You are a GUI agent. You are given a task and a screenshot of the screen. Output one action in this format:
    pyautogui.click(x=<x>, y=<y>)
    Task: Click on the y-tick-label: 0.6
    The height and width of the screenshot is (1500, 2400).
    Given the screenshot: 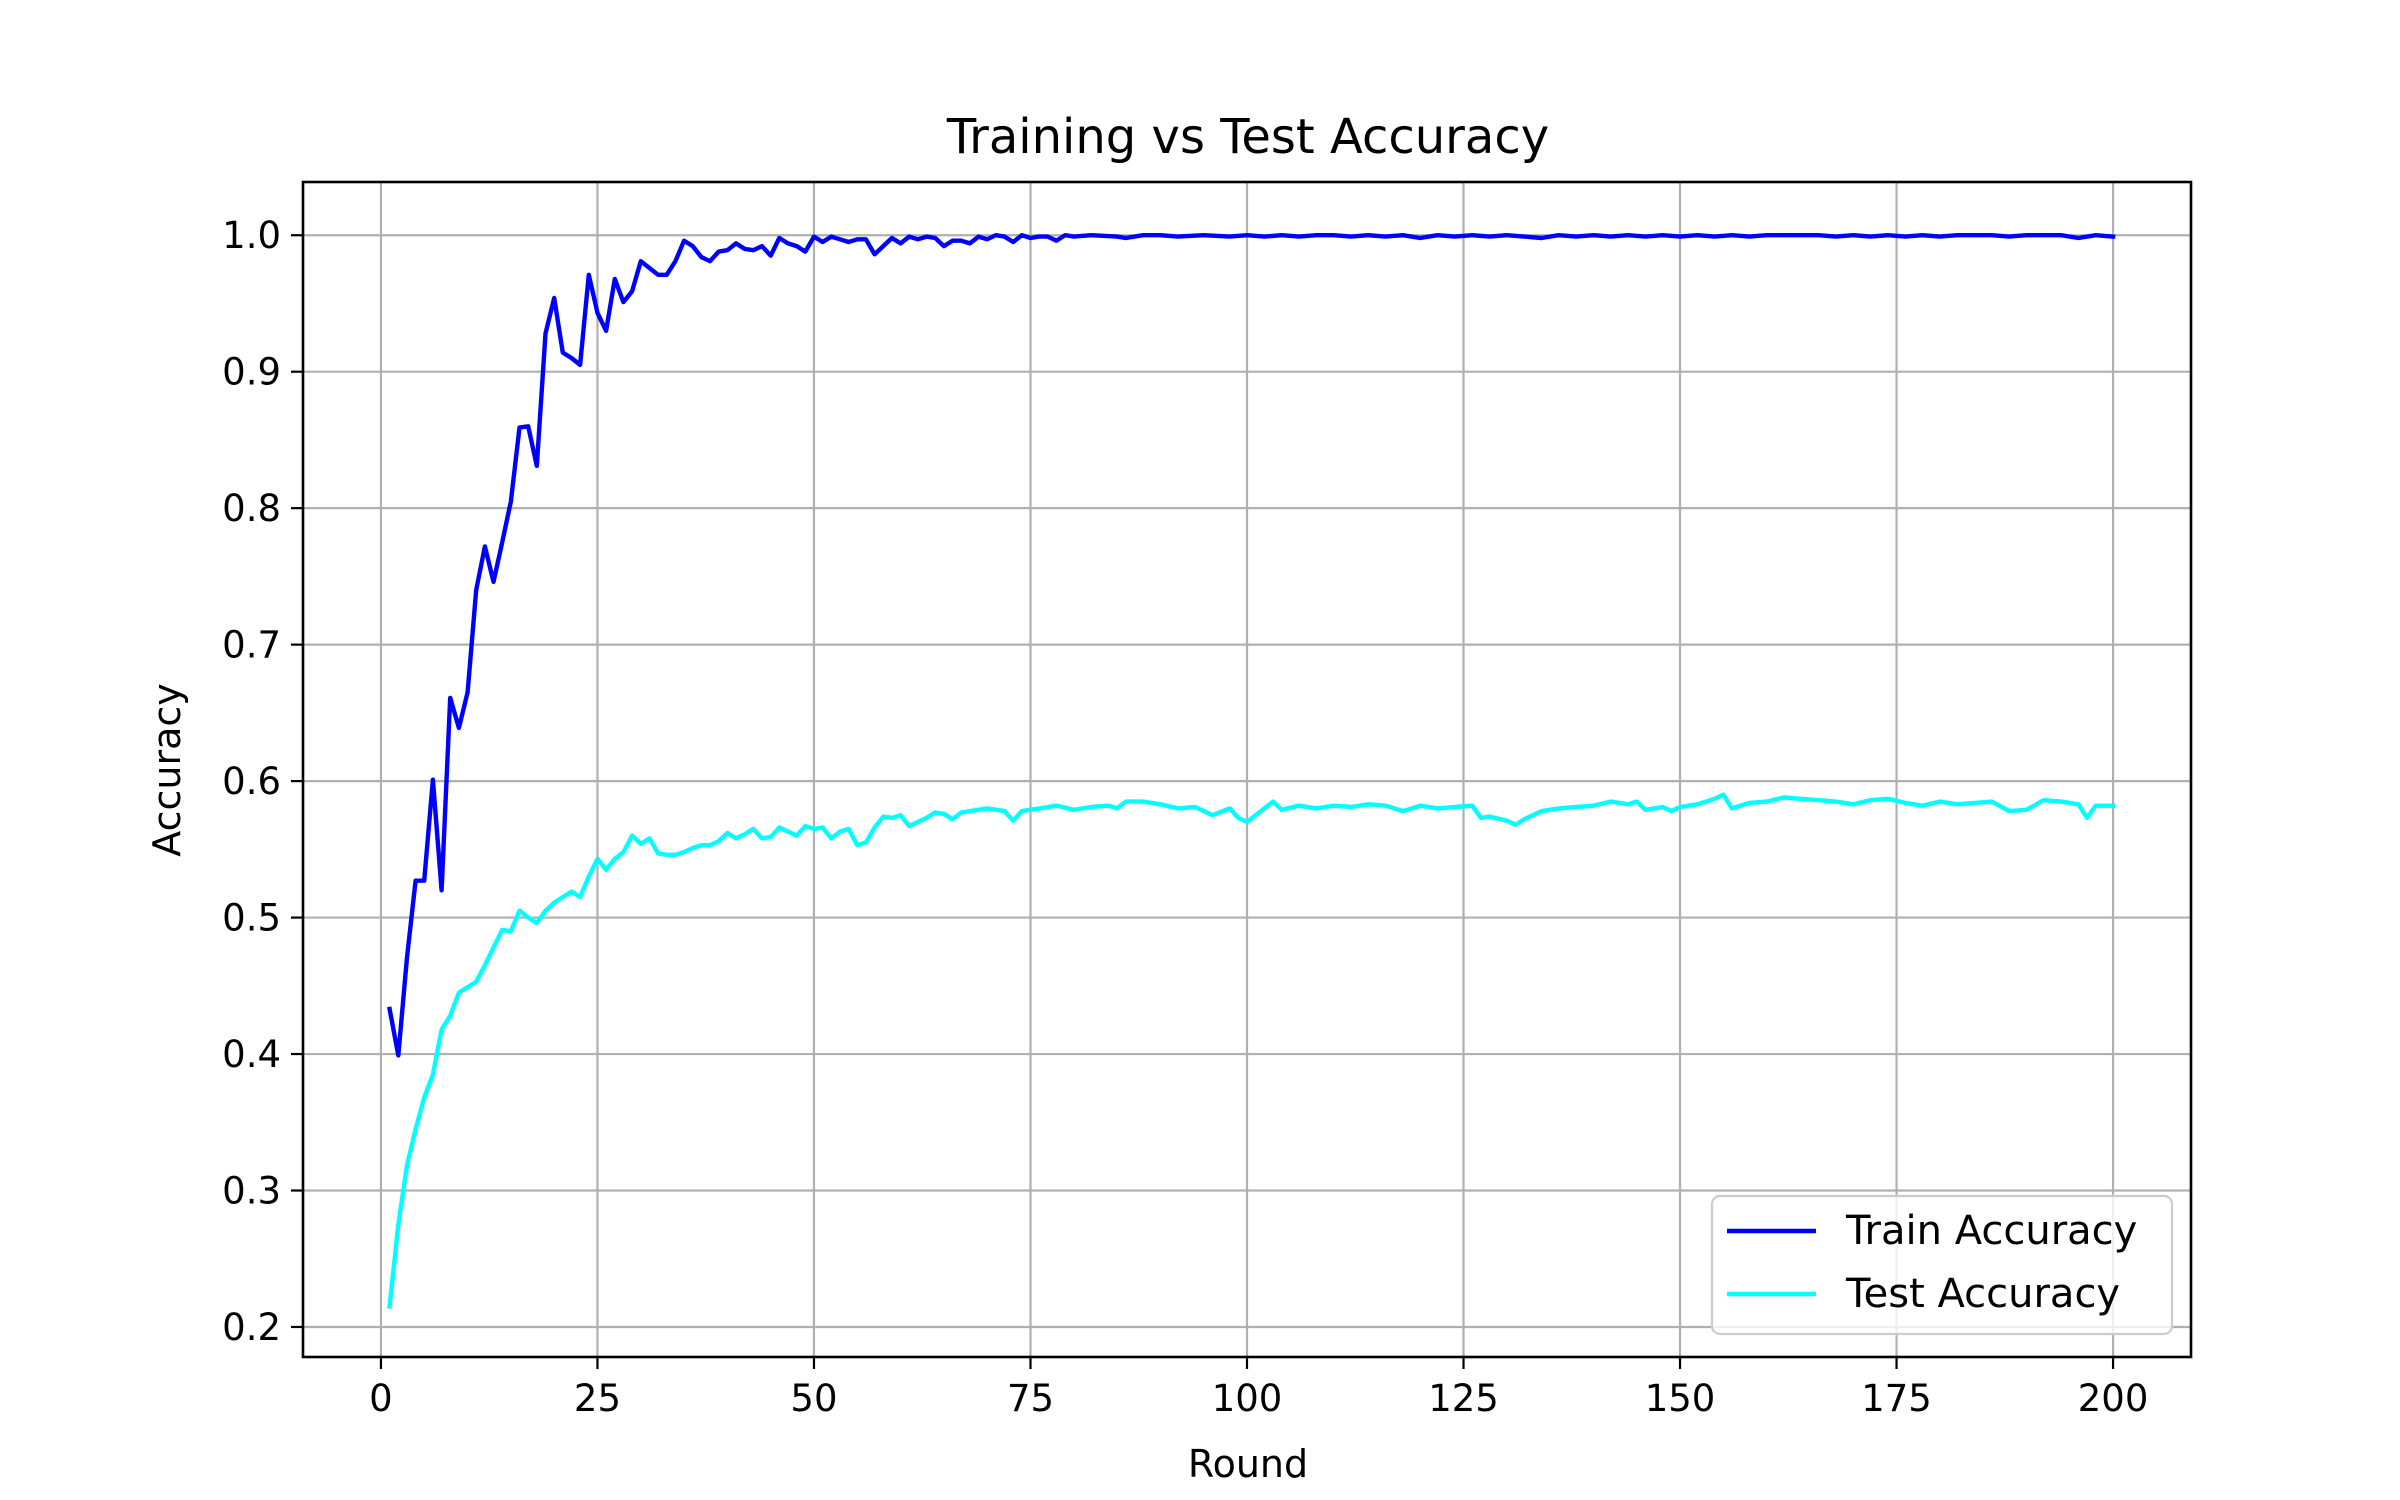 What is the action you would take?
    pyautogui.click(x=251, y=781)
    